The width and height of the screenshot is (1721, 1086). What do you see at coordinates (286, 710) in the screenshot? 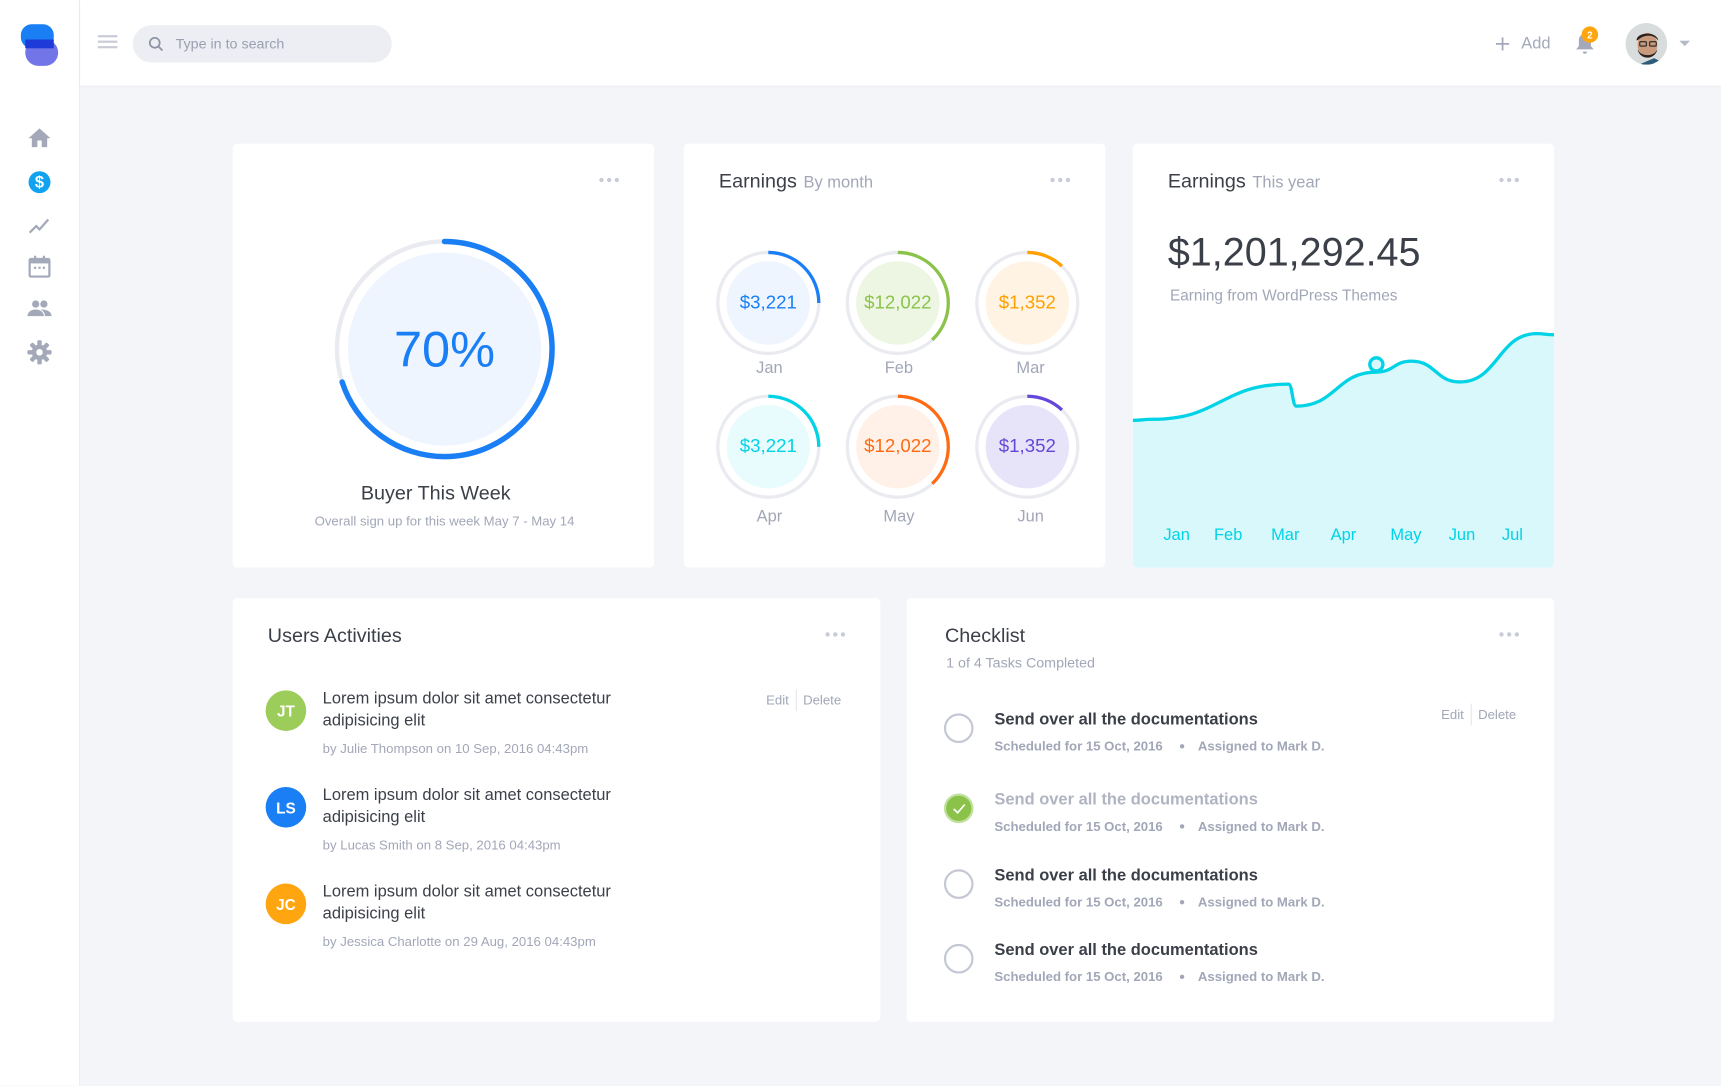
I see `avatar: JT` at bounding box center [286, 710].